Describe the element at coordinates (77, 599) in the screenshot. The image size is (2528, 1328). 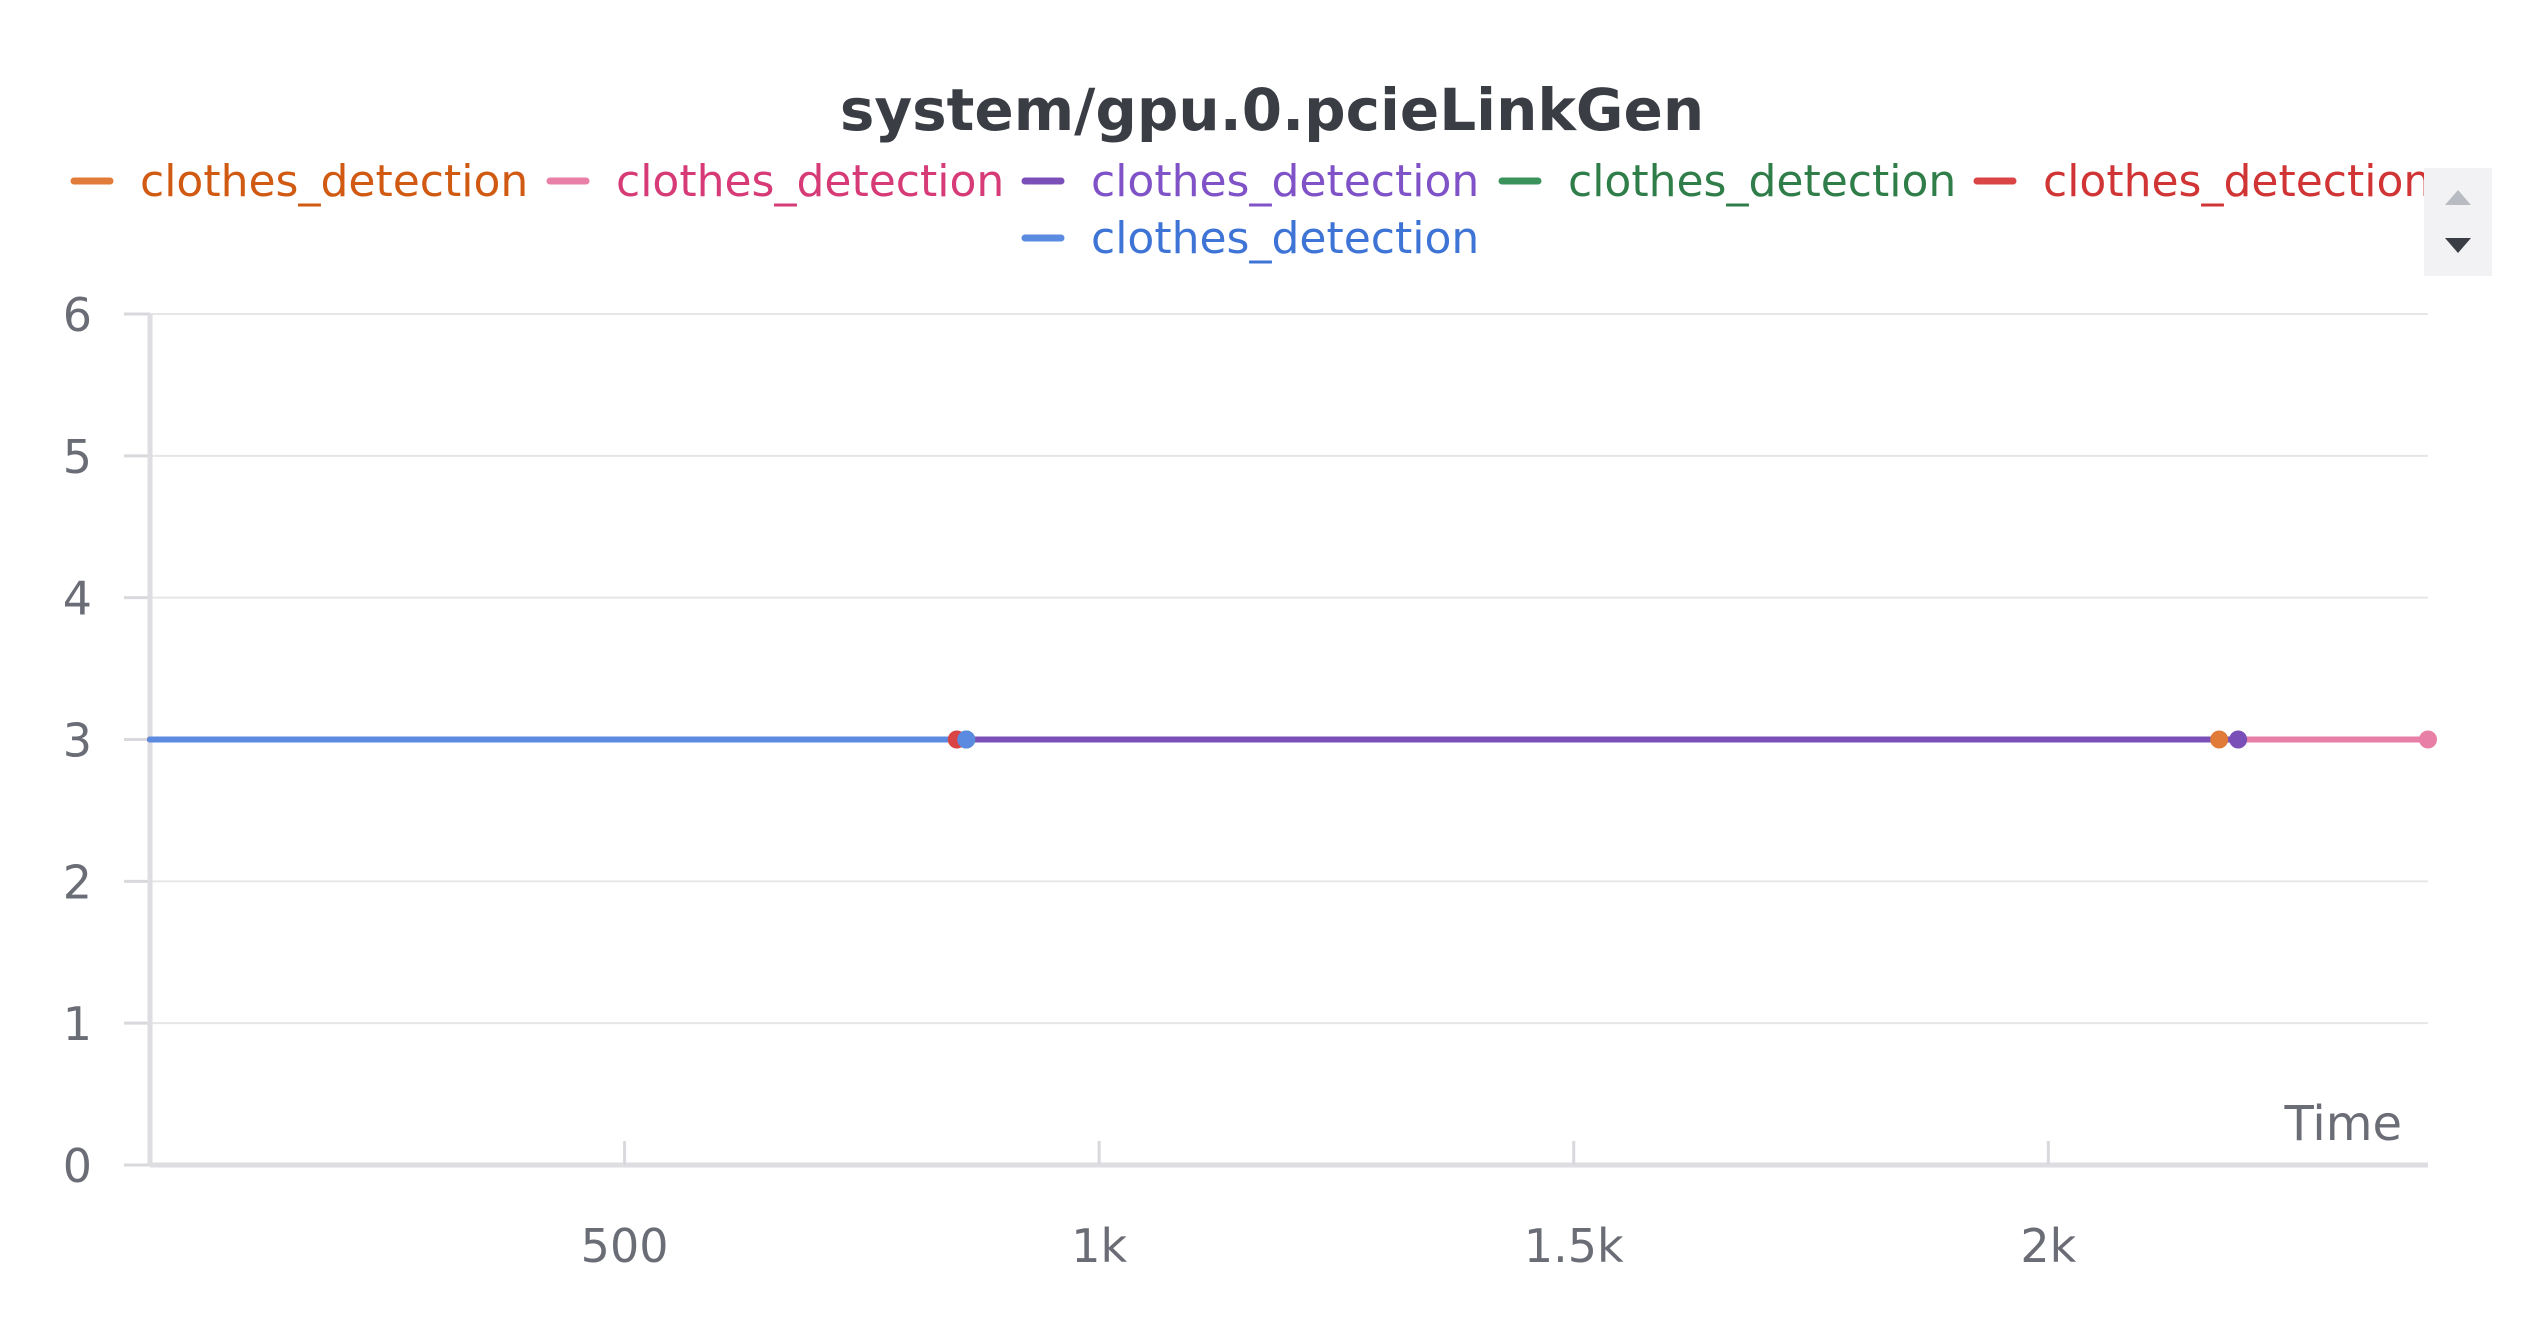
I see `y-tick-label: 4` at that location.